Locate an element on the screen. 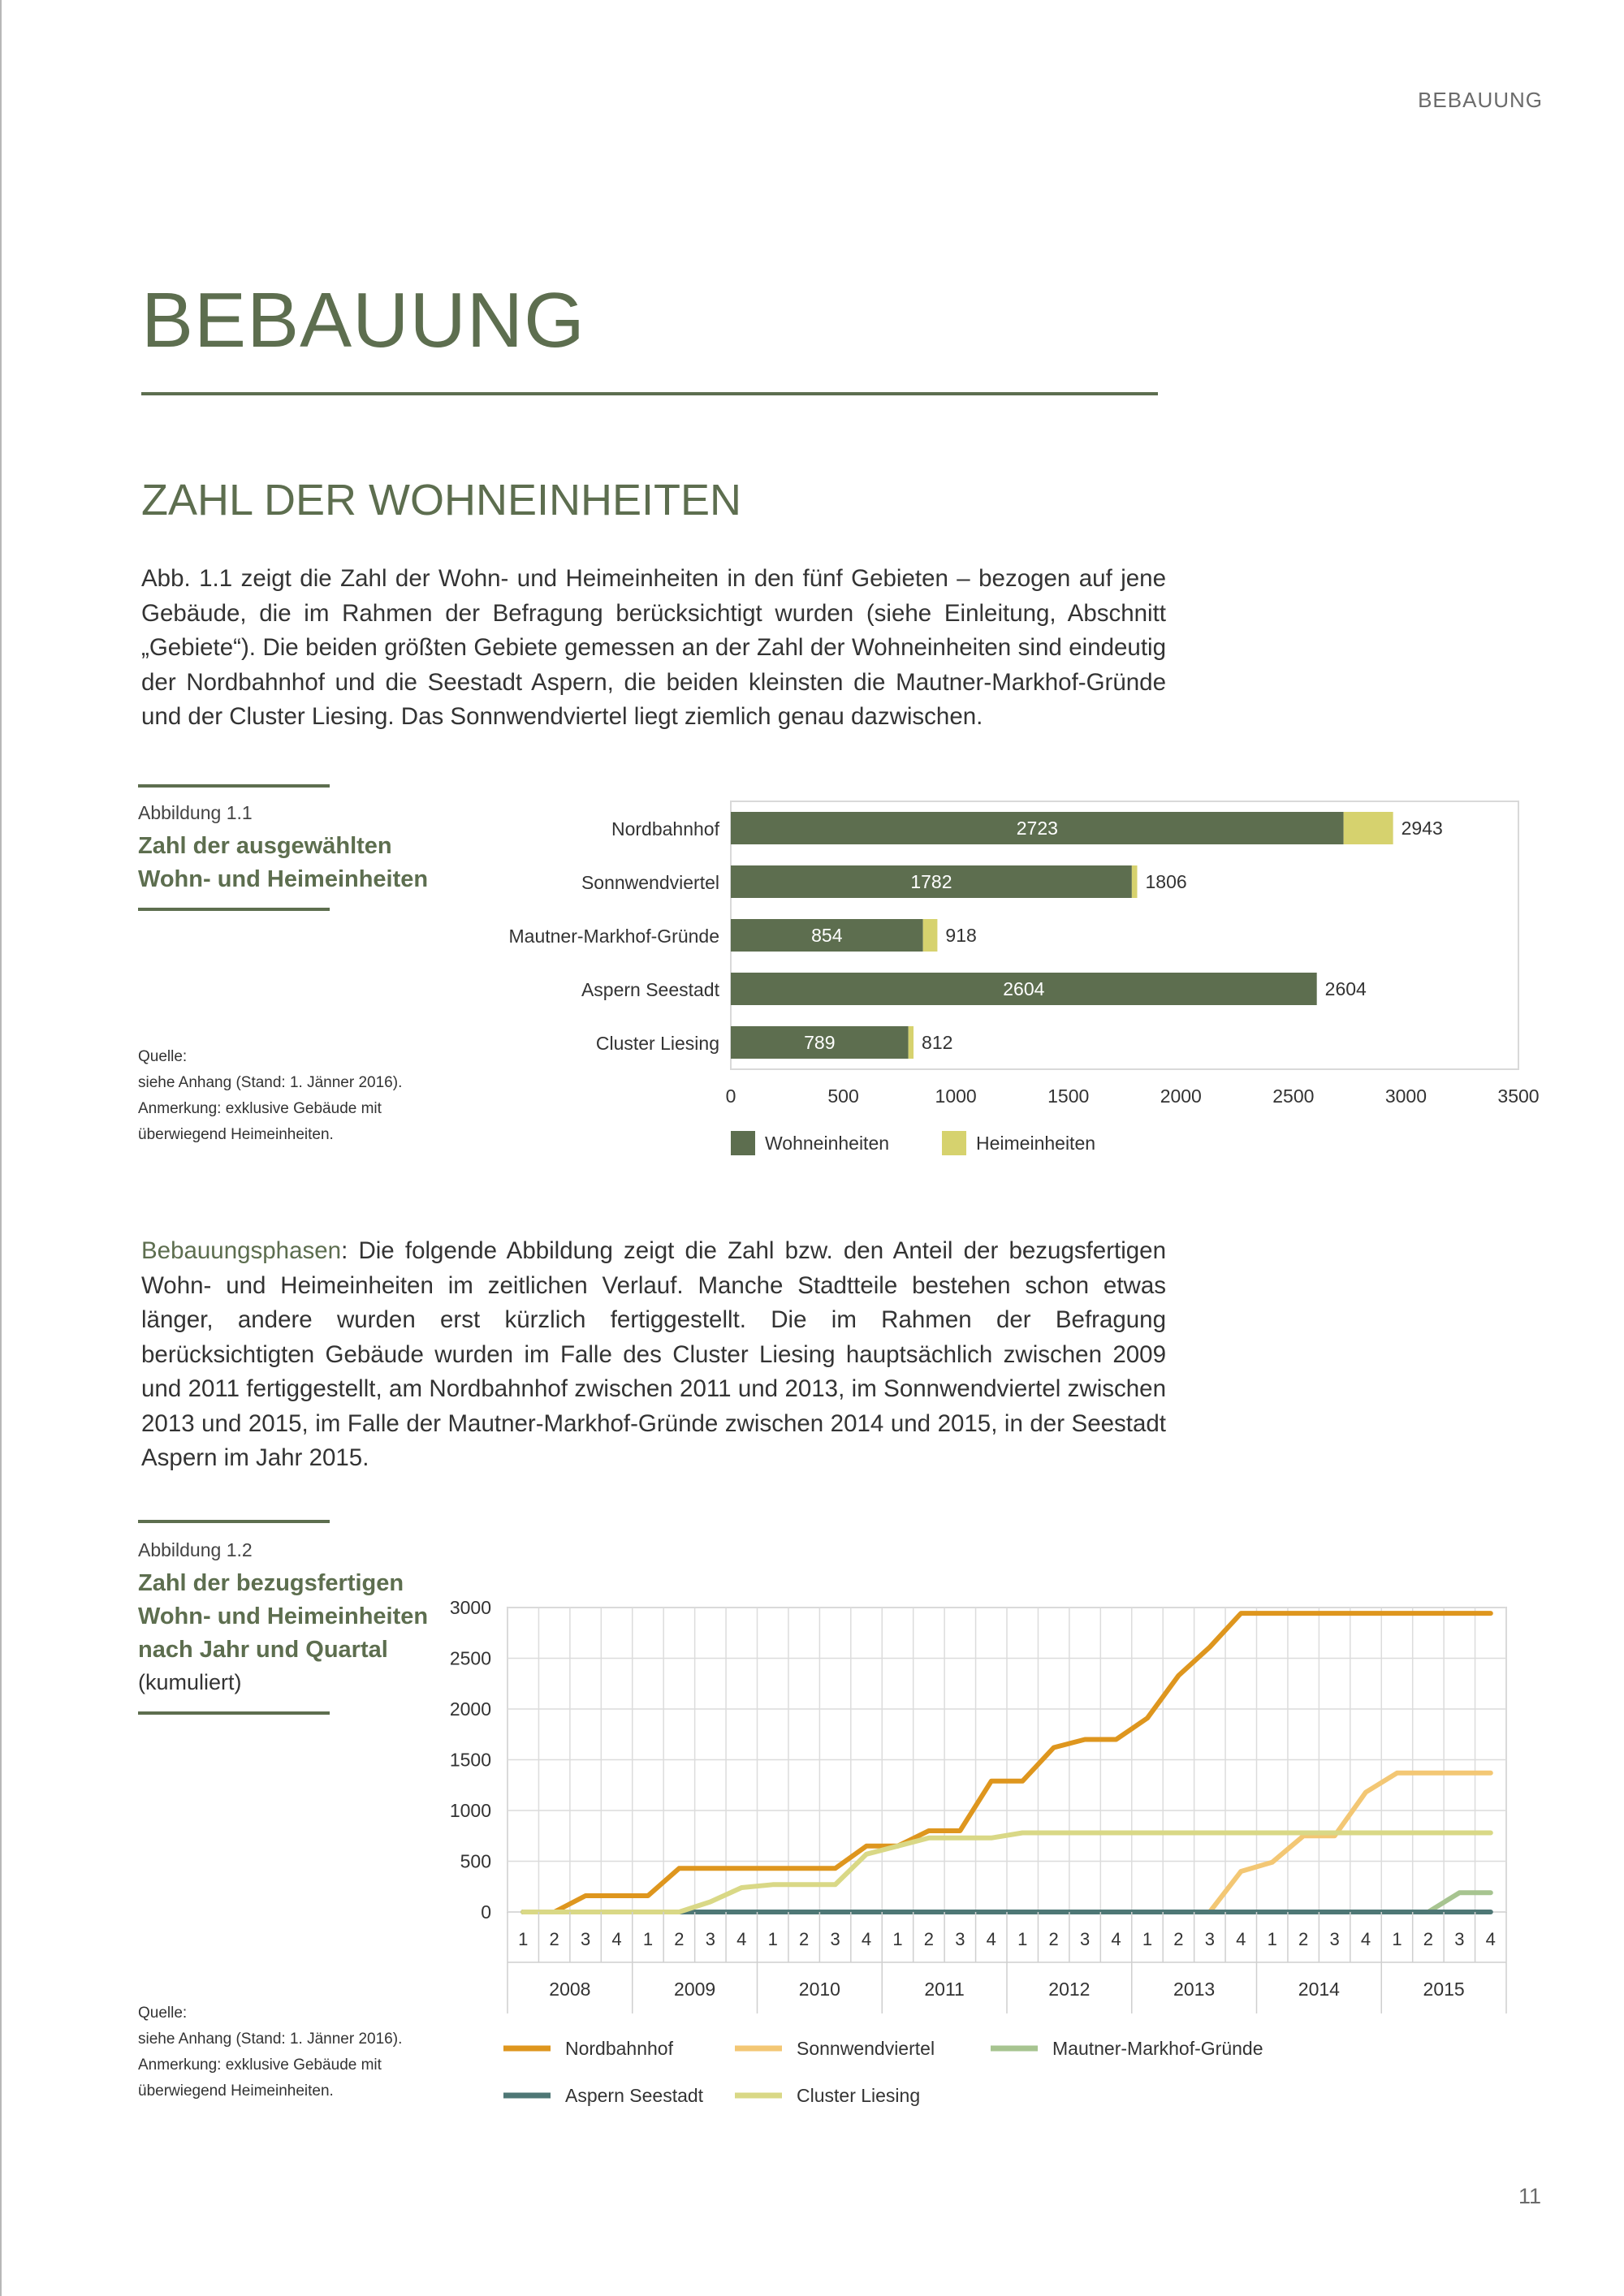 The width and height of the screenshot is (1624, 2296). figure-2-note-line3: überwiegend Heimeinheiten. is located at coordinates (236, 2091).